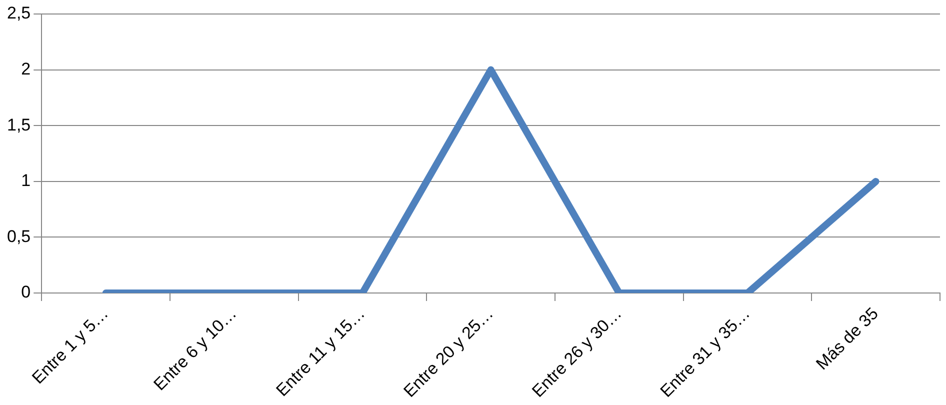  What do you see at coordinates (847, 339) in the screenshot?
I see `x-tick-label: Más de 35` at bounding box center [847, 339].